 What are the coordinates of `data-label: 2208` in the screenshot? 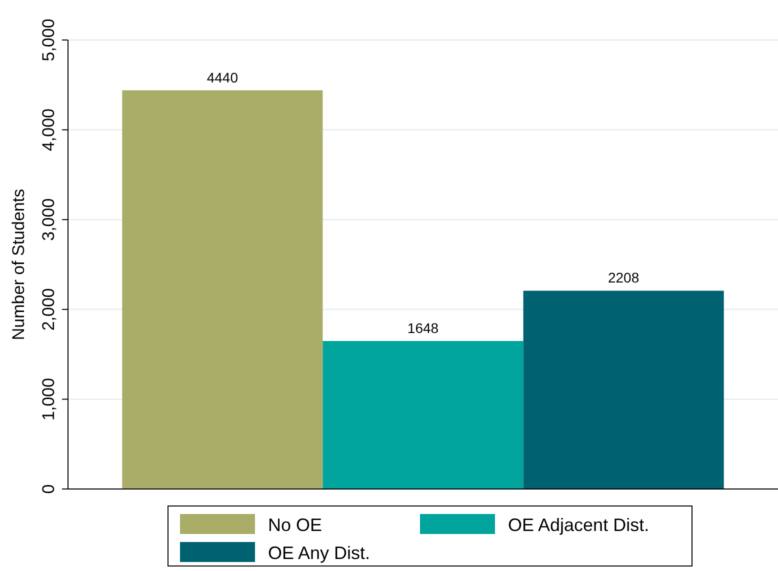 It's located at (624, 278).